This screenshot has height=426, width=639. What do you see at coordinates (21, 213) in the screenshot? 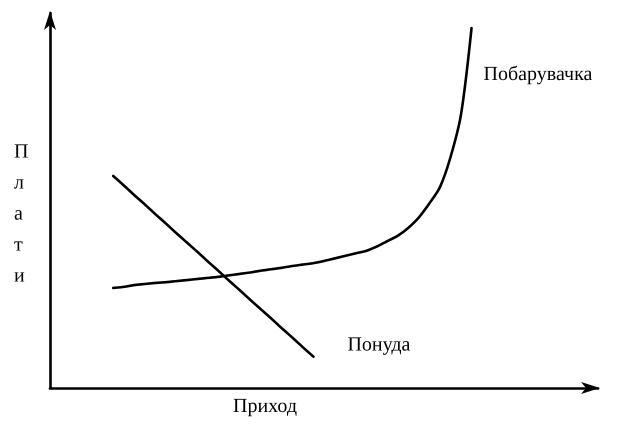
I see `y-axis-title: Плати` at bounding box center [21, 213].